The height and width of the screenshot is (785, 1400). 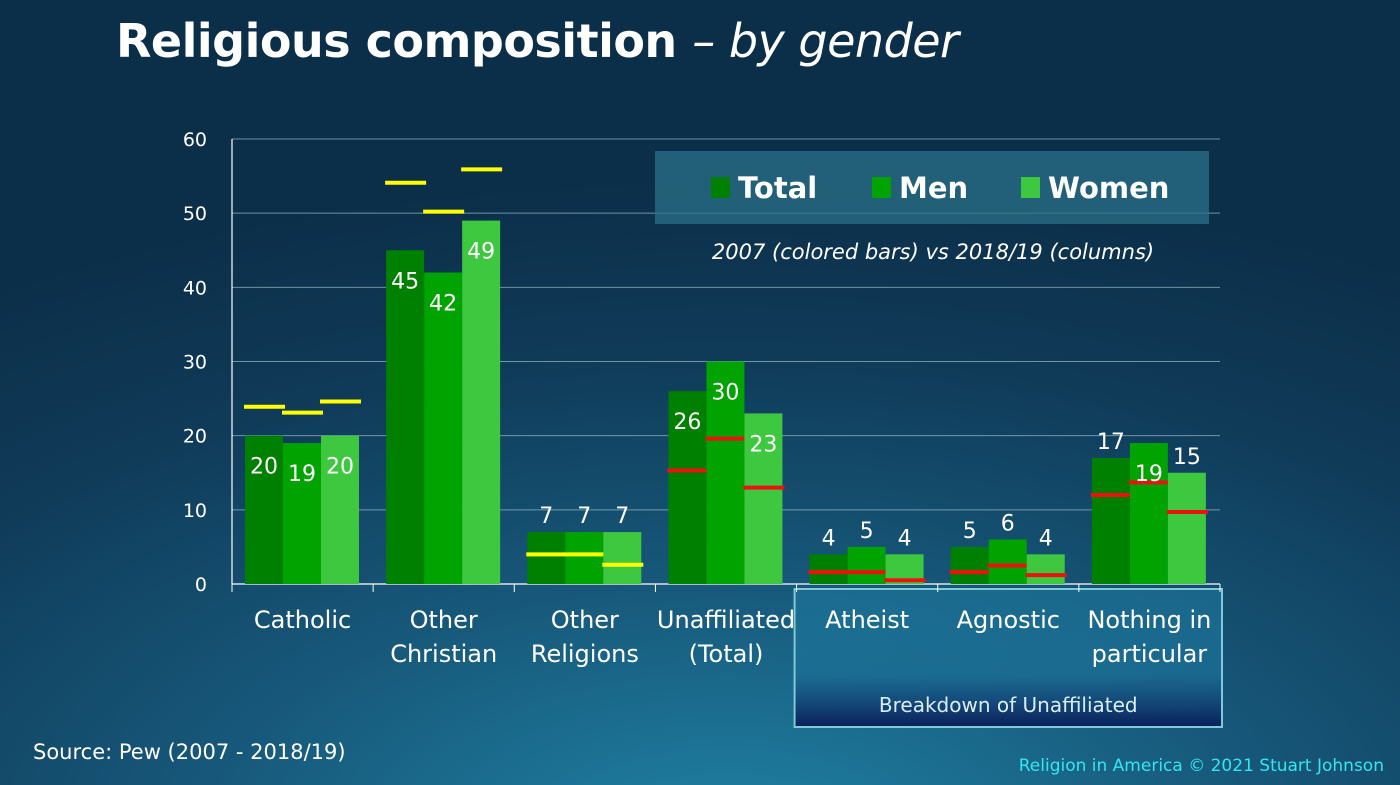 What do you see at coordinates (584, 516) in the screenshot?
I see `data-label-men: 7` at bounding box center [584, 516].